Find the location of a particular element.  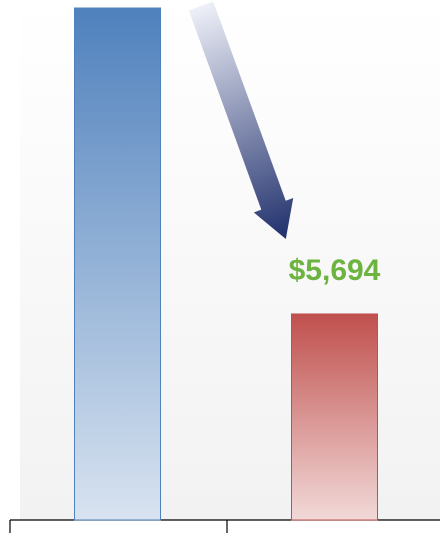

arrow is located at coordinates (241, 120).